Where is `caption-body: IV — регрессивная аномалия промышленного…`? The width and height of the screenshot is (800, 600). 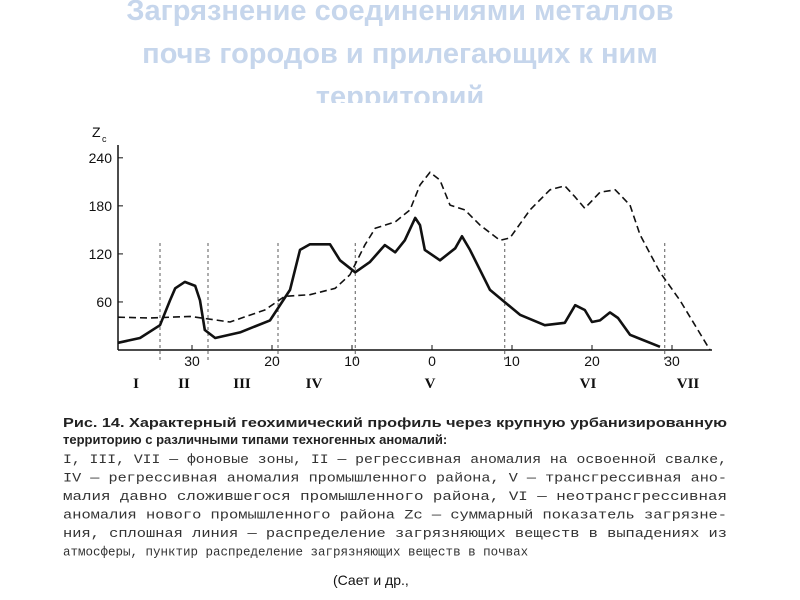
caption-body: IV — регрессивная аномалия промышленного… is located at coordinates (395, 479).